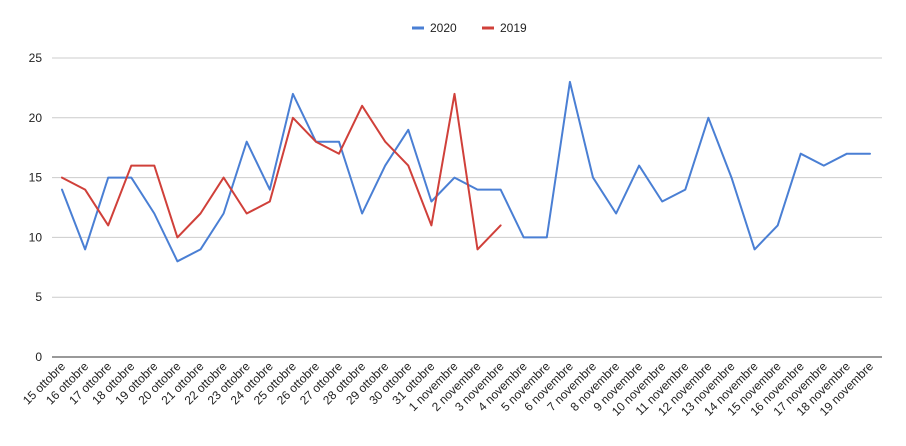 Image resolution: width=906 pixels, height=446 pixels. What do you see at coordinates (36, 58) in the screenshot?
I see `y-tick-label: 25` at bounding box center [36, 58].